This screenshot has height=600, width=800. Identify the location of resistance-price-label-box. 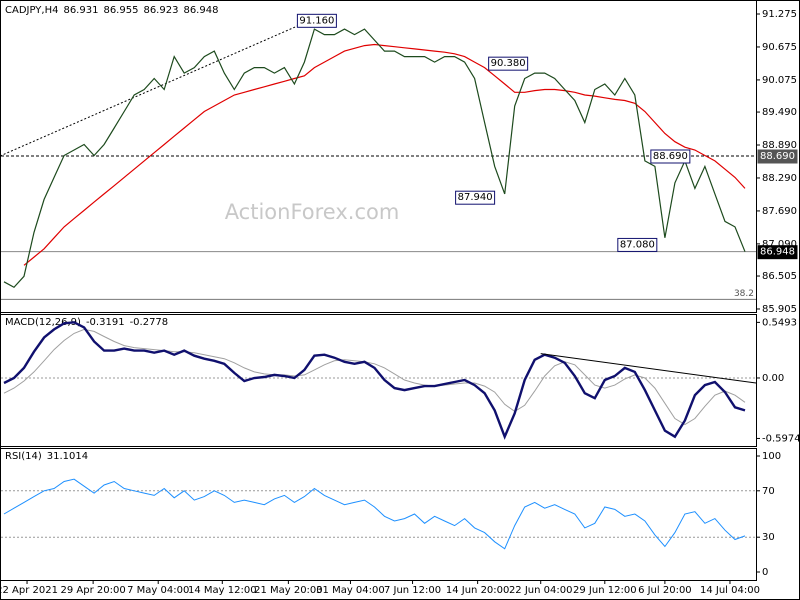
(777, 156).